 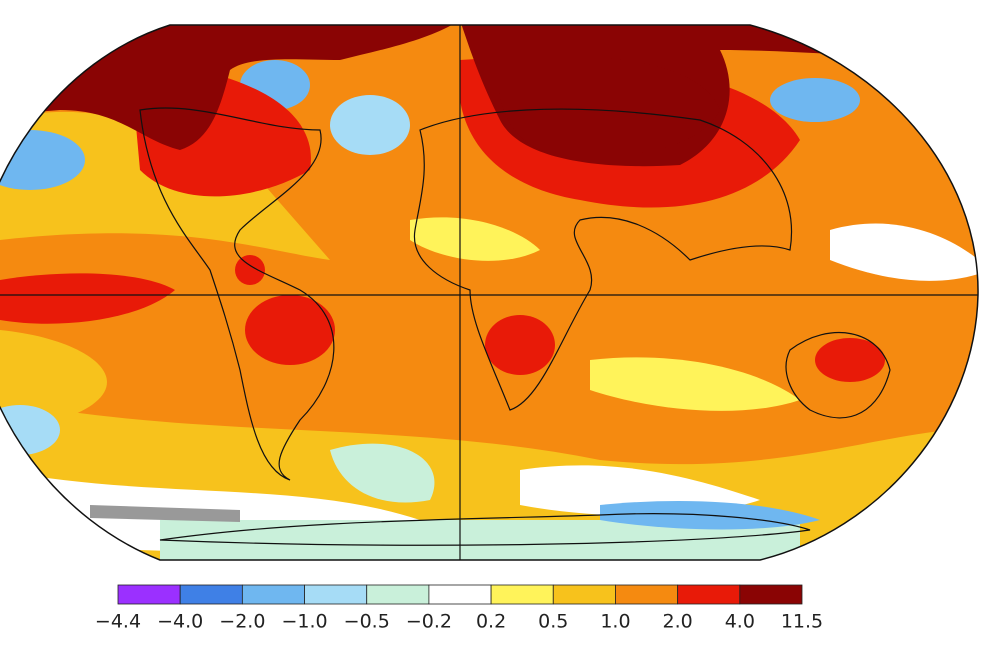 I want to click on colorbar-tick-label: −2.0, so click(x=242, y=622).